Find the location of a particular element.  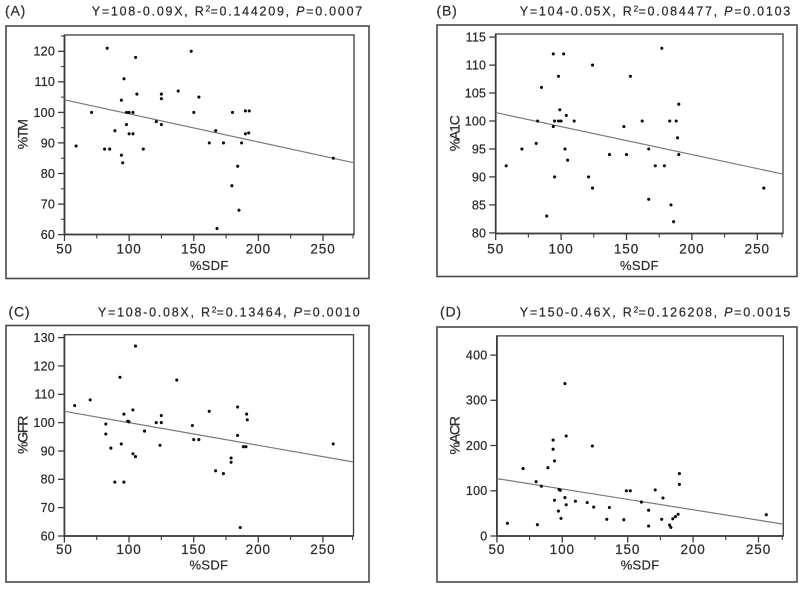

svg-text: (D) is located at coordinates (451, 312).